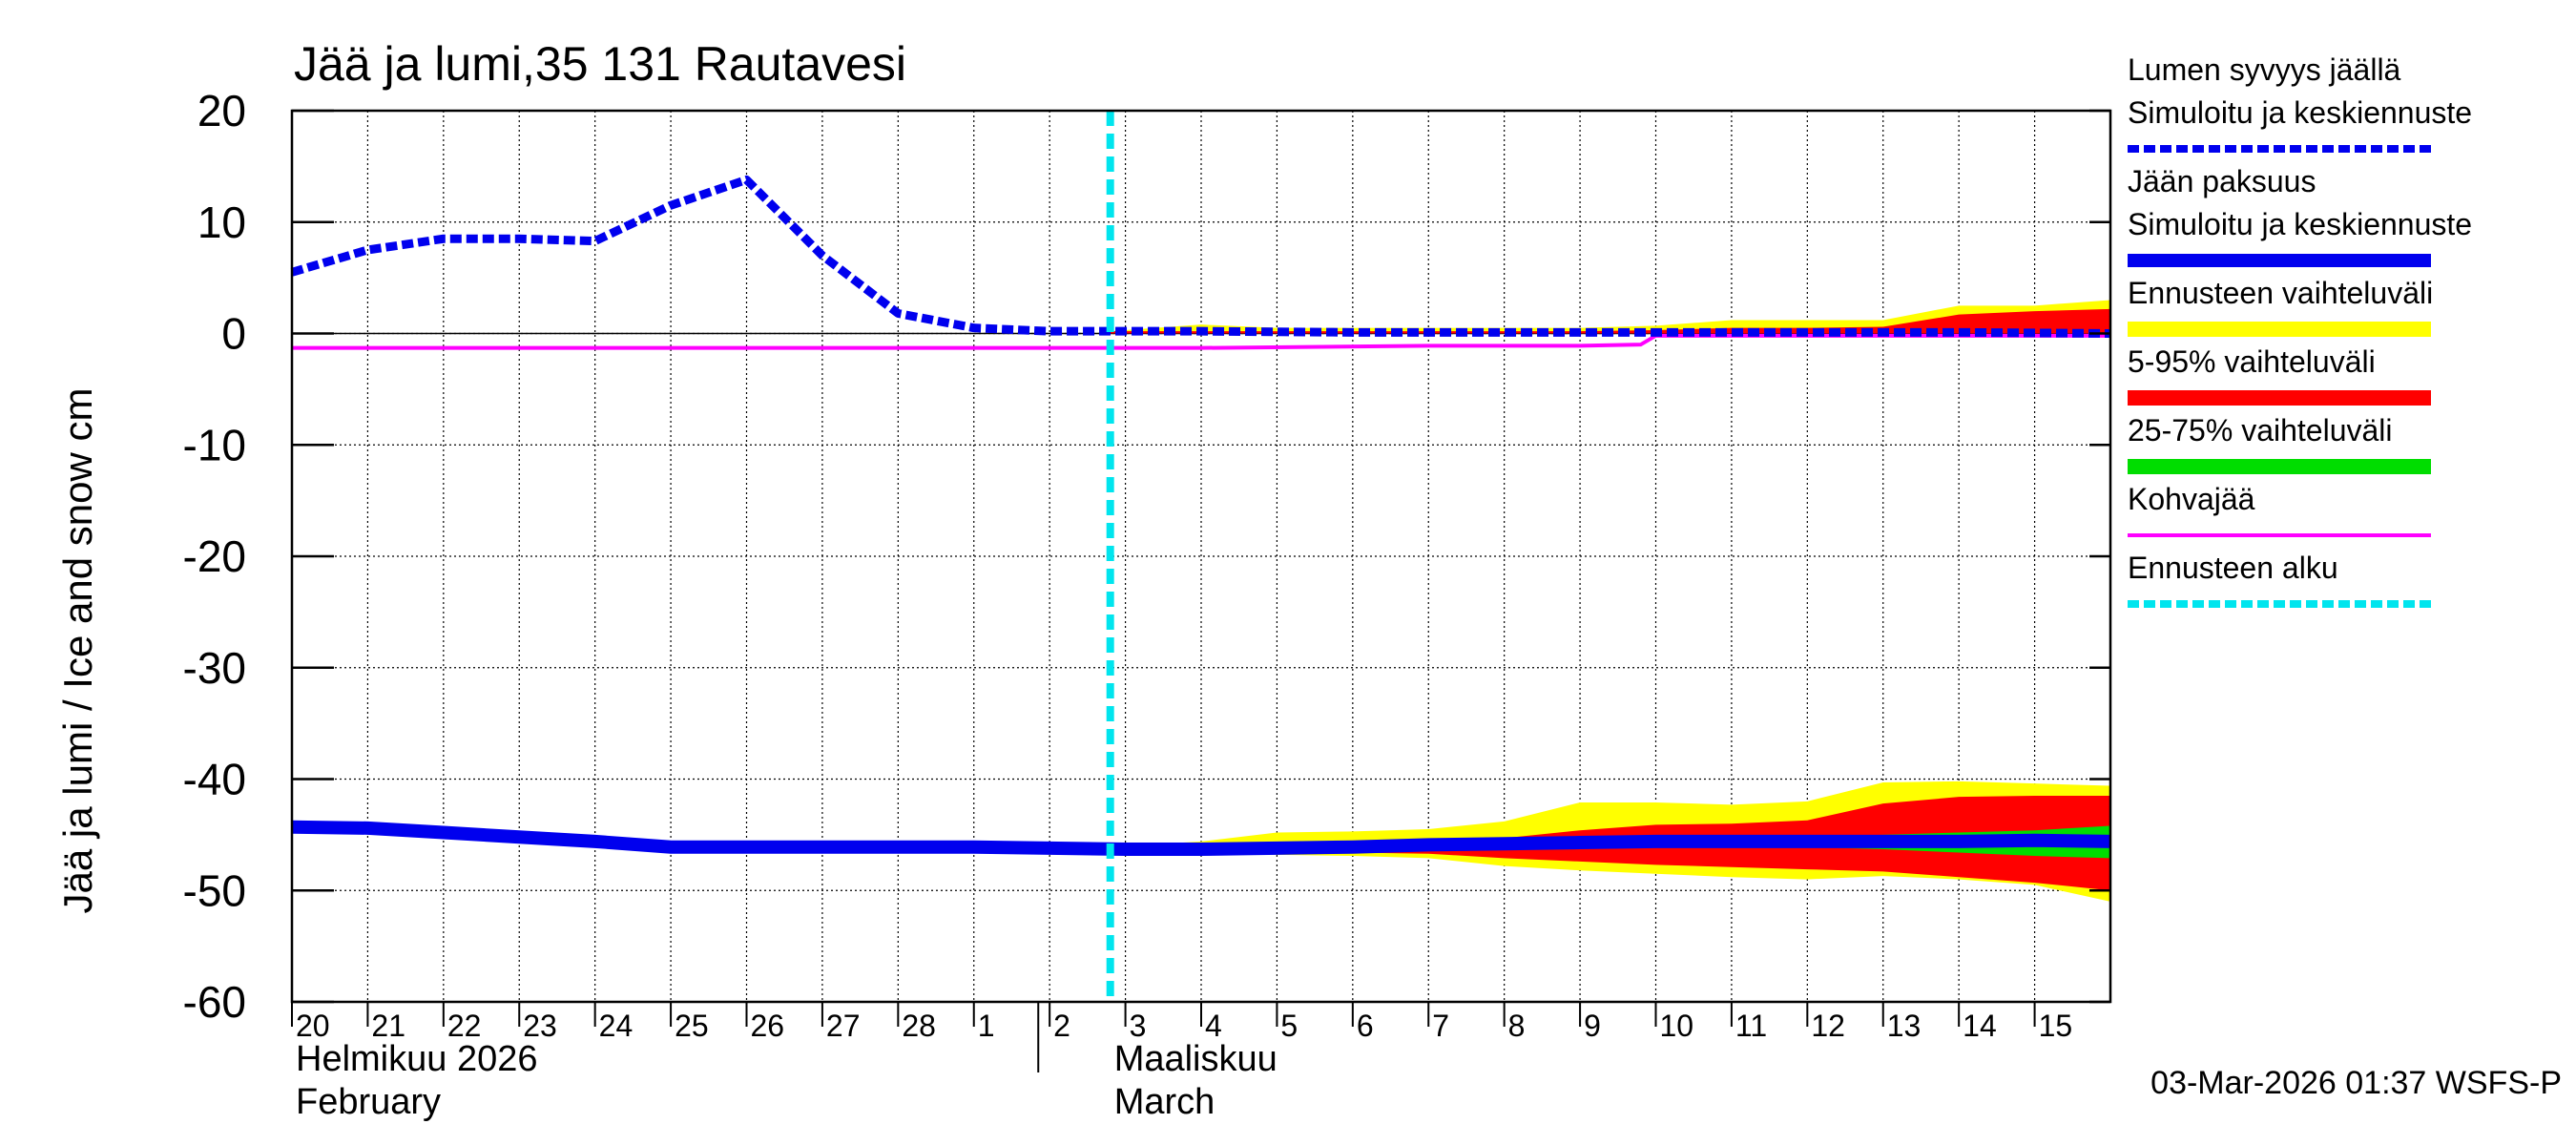  What do you see at coordinates (221, 110) in the screenshot?
I see `y-tick-label: 20` at bounding box center [221, 110].